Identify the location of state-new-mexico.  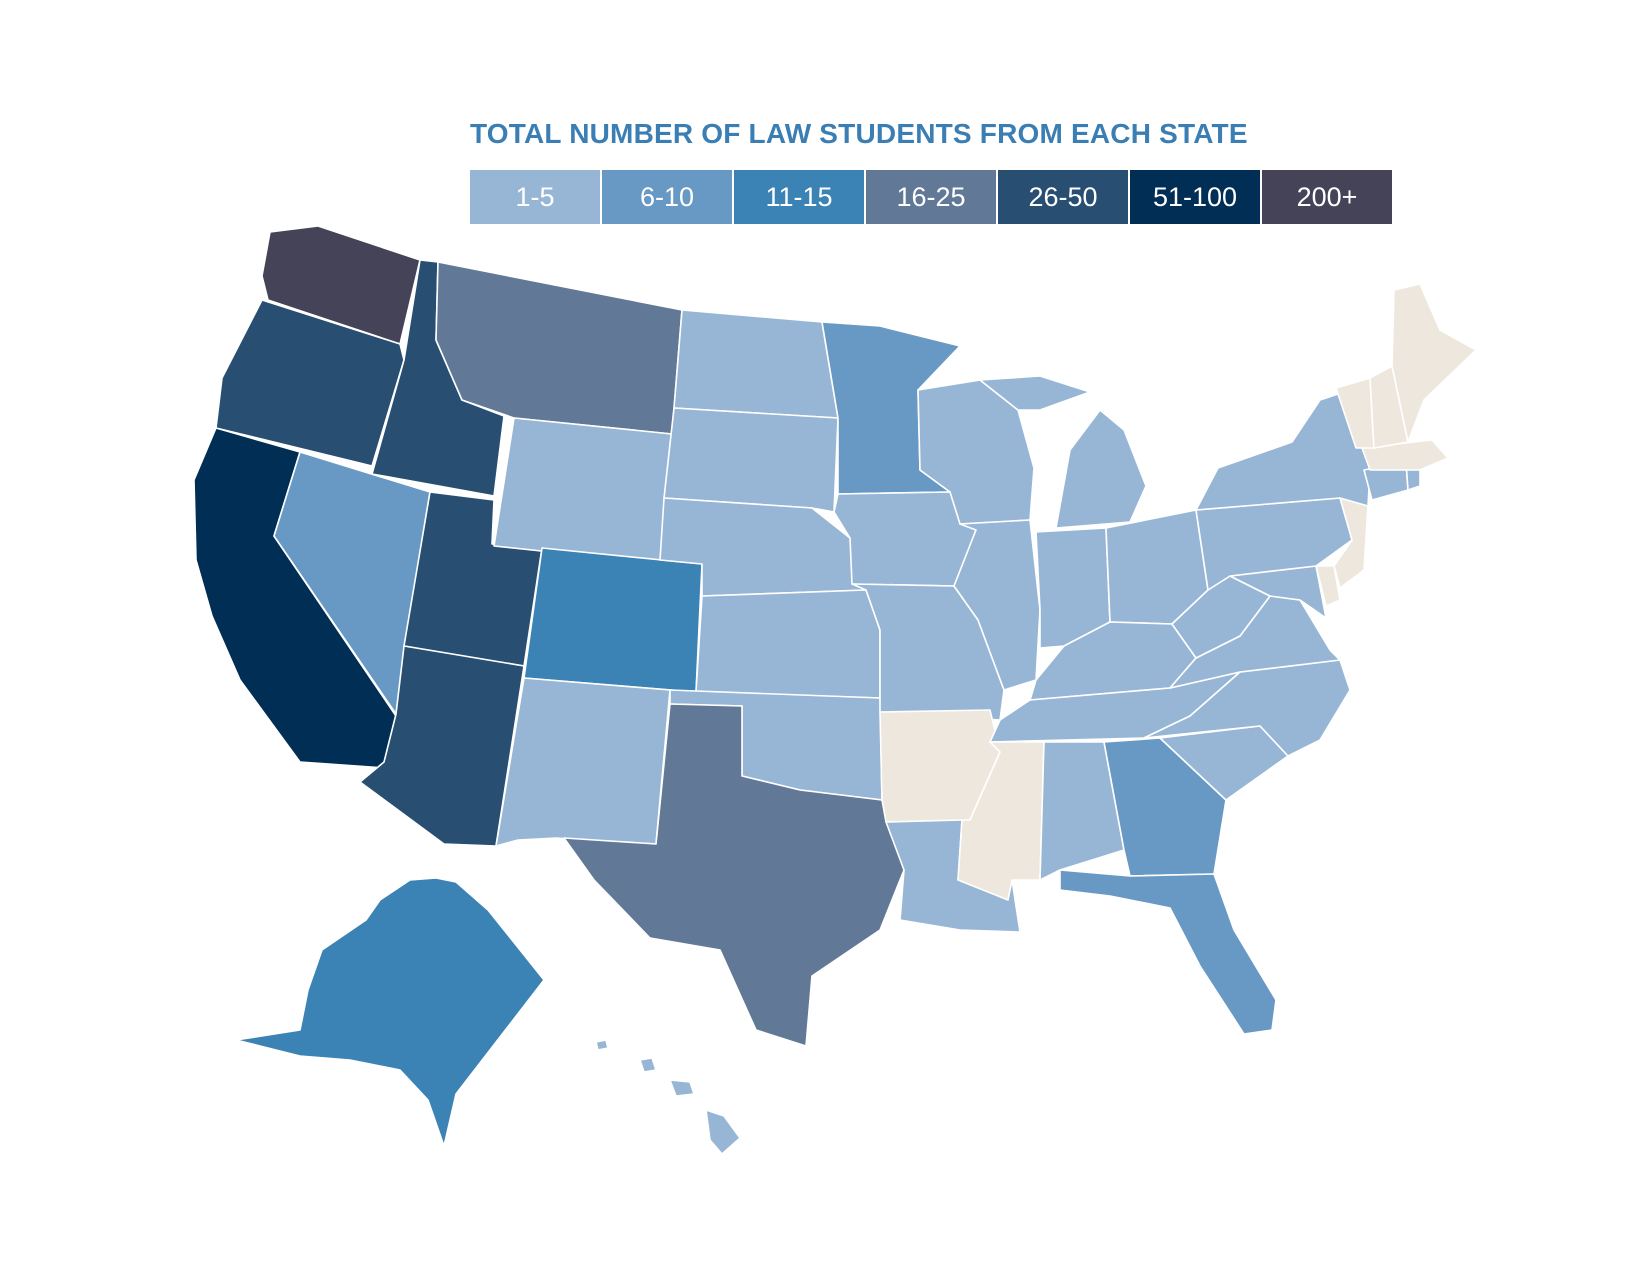
(583, 762).